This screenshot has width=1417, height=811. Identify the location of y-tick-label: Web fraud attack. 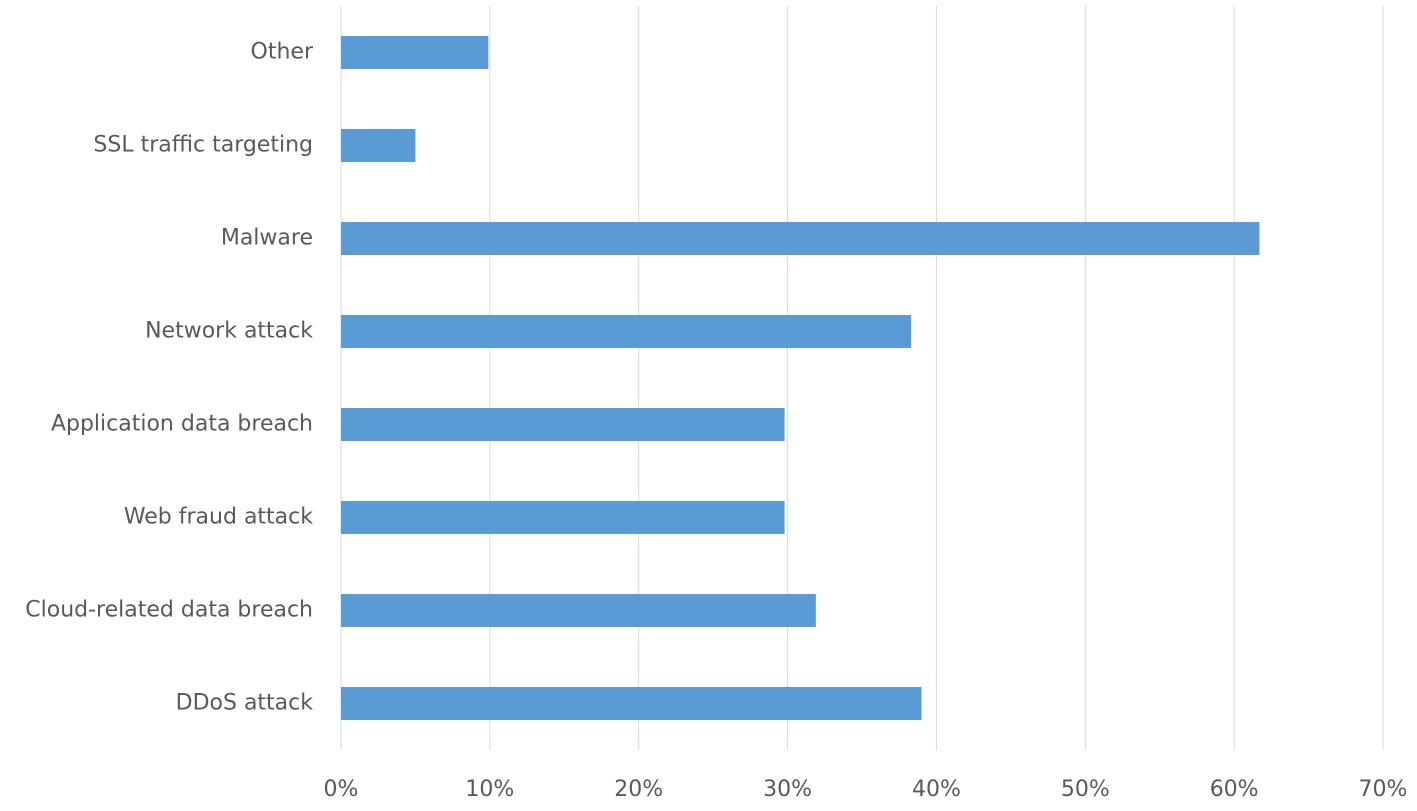
(218, 517).